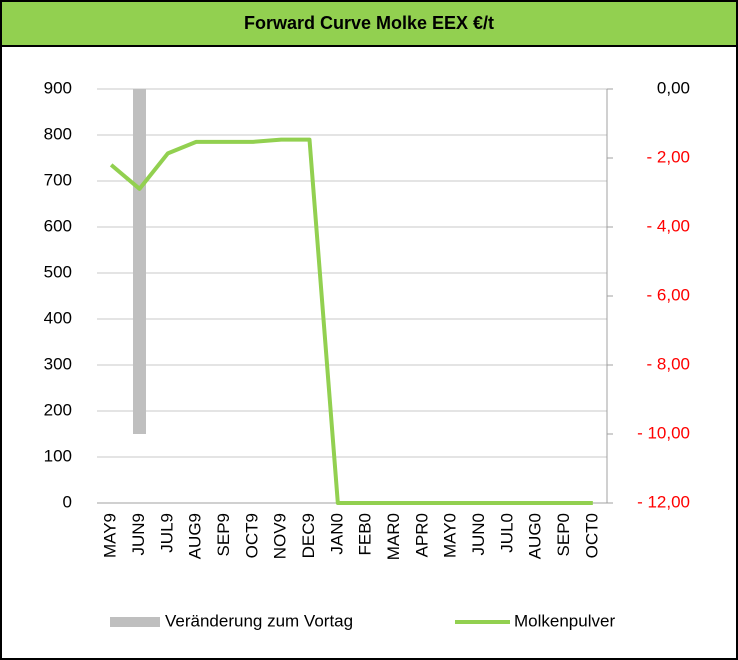 The width and height of the screenshot is (738, 660). What do you see at coordinates (58, 87) in the screenshot?
I see `y-tick-label: 900` at bounding box center [58, 87].